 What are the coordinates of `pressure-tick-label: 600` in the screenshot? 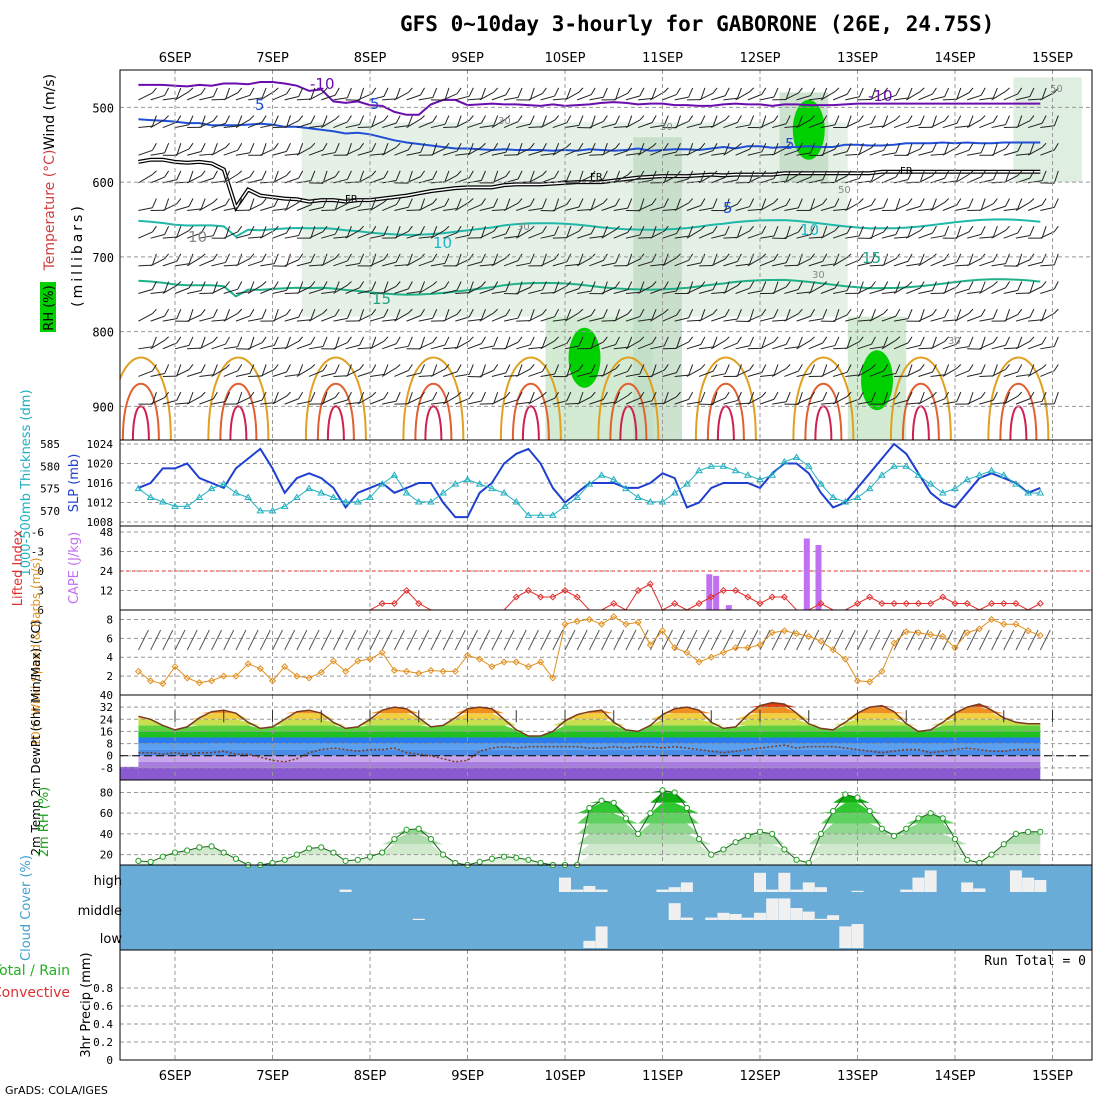 It's located at (103, 183).